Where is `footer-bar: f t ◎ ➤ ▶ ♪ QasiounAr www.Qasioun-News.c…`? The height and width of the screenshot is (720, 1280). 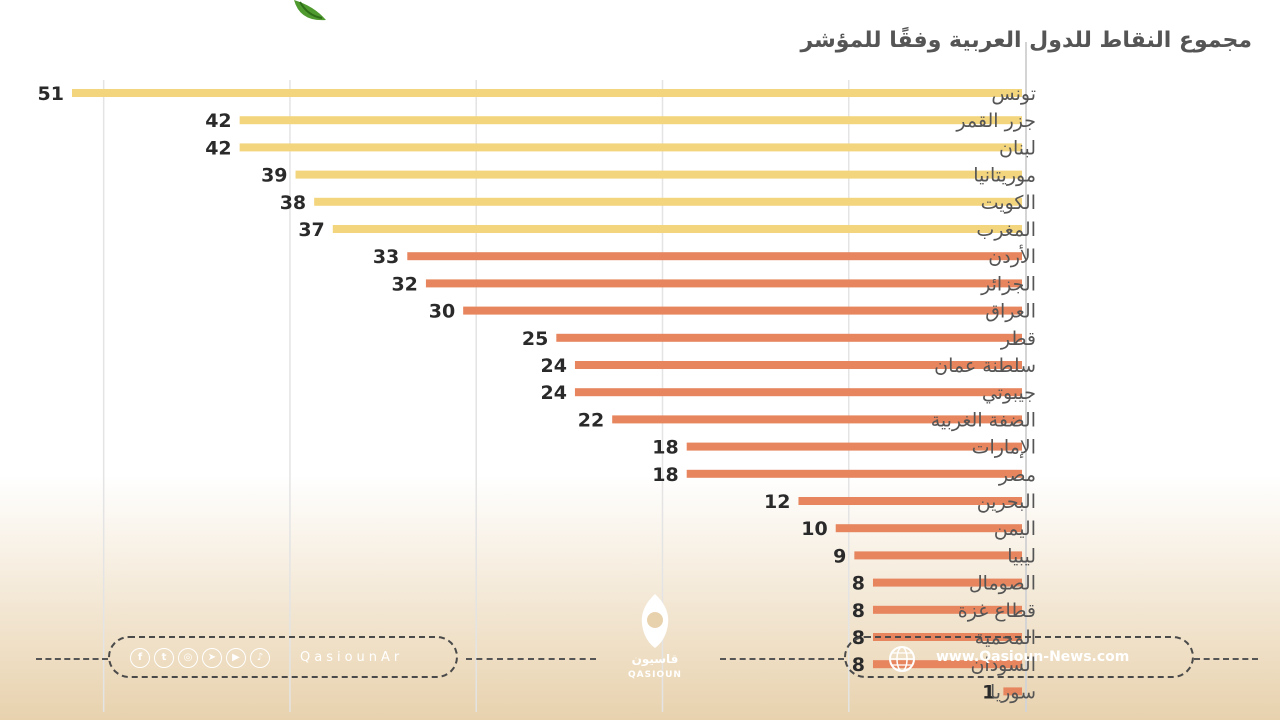 footer-bar: f t ◎ ➤ ▶ ♪ QasiounAr www.Qasioun-News.c… is located at coordinates (640, 659).